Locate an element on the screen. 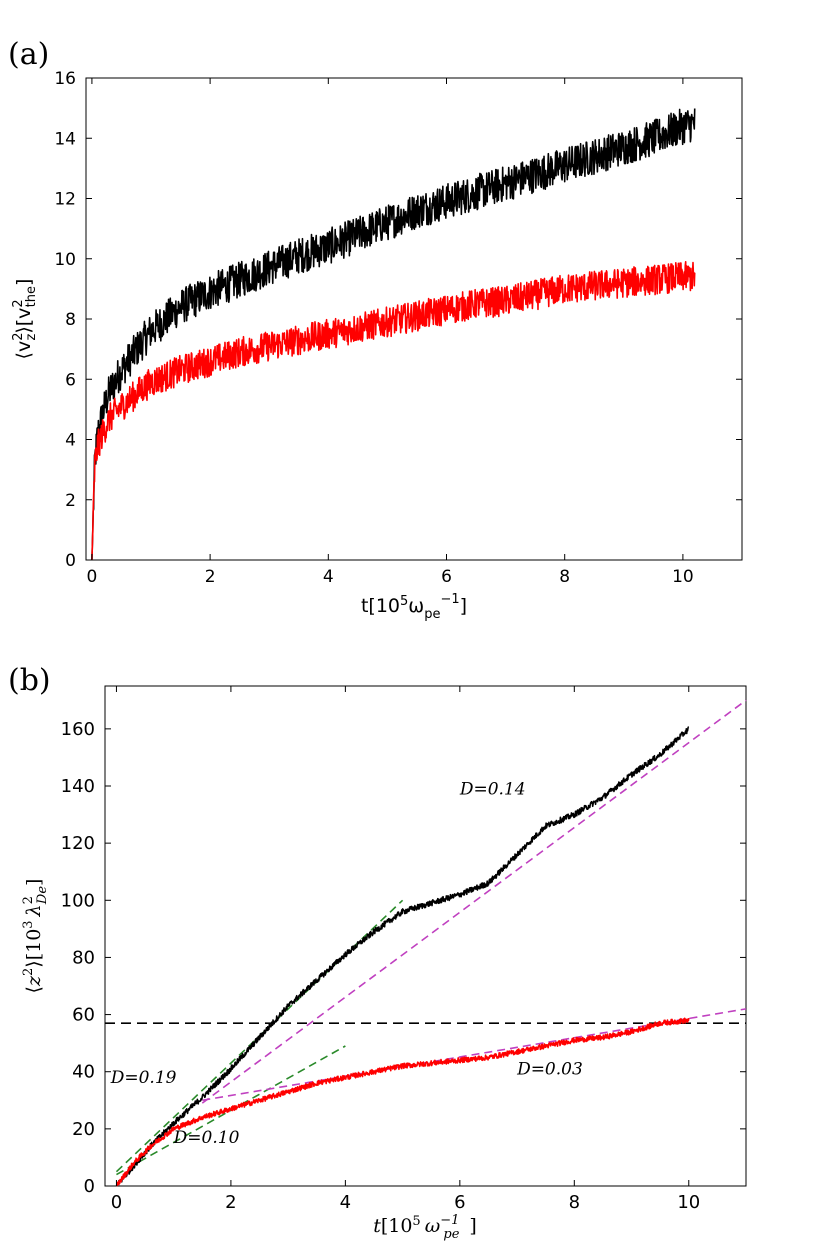  y-tick-label: 60 is located at coordinates (83, 1015).